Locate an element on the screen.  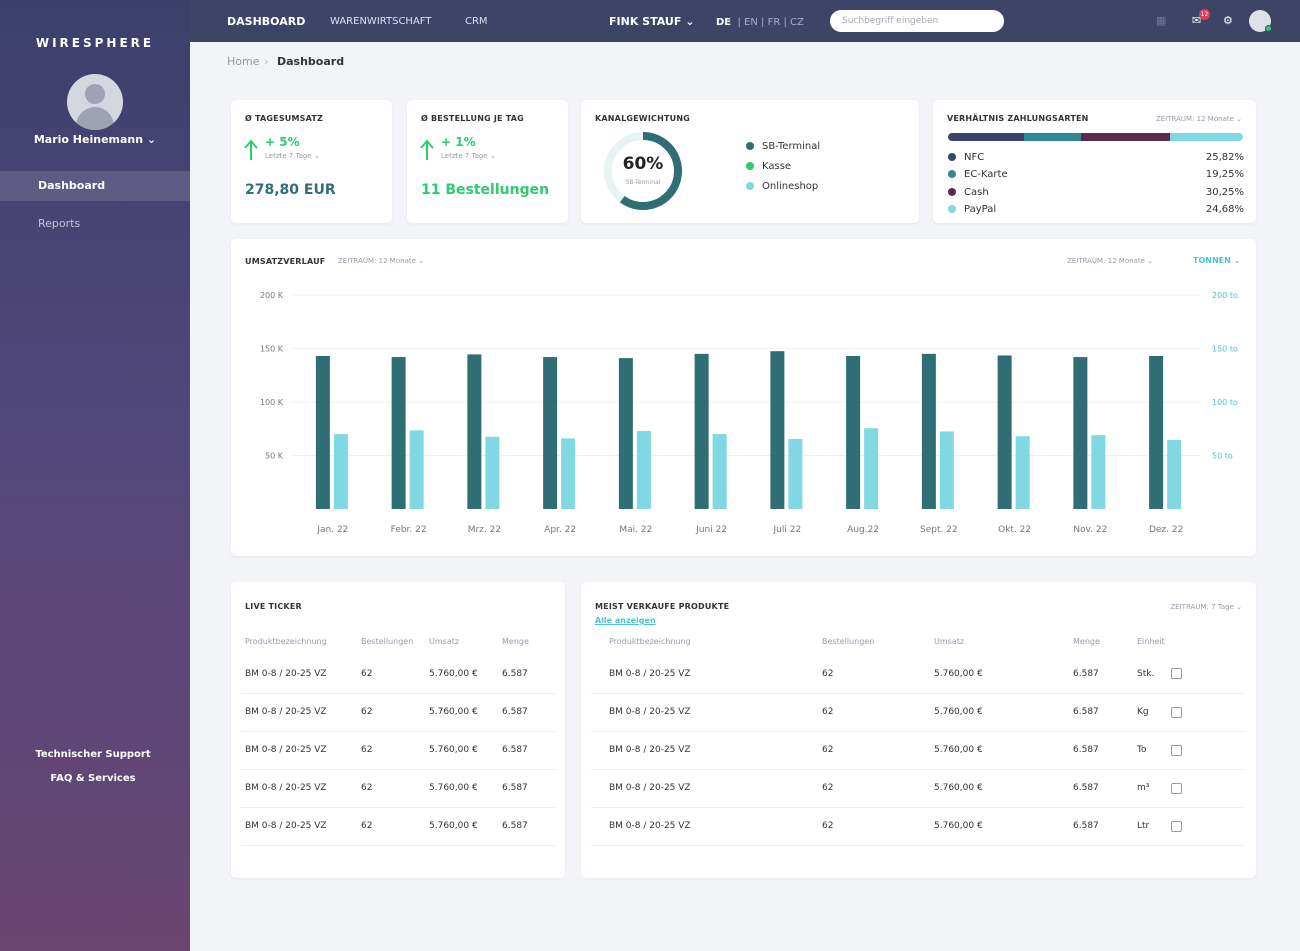
table-row: BM 0-8 / 20-25 VZ 62 5.760,00 €6.587 To is located at coordinates (918, 750).